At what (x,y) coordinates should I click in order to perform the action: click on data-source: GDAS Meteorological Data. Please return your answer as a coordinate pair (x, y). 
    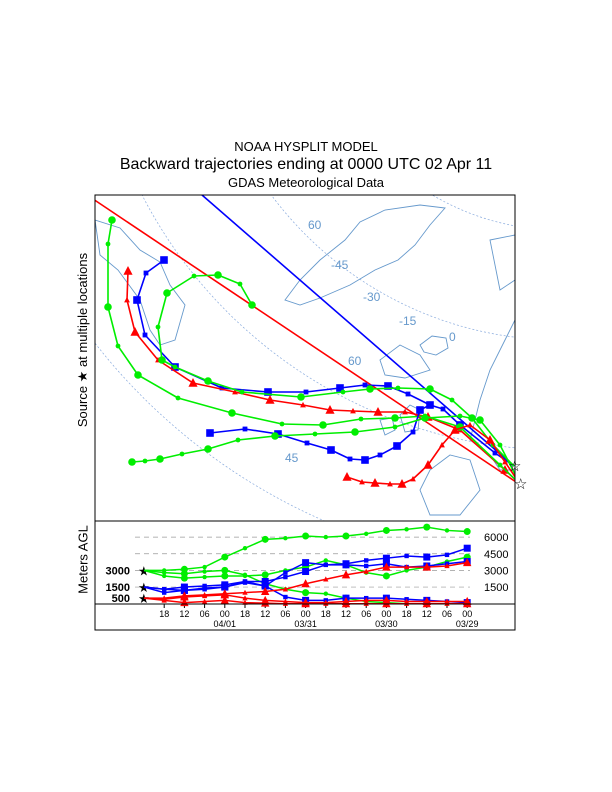
    Looking at the image, I should click on (306, 182).